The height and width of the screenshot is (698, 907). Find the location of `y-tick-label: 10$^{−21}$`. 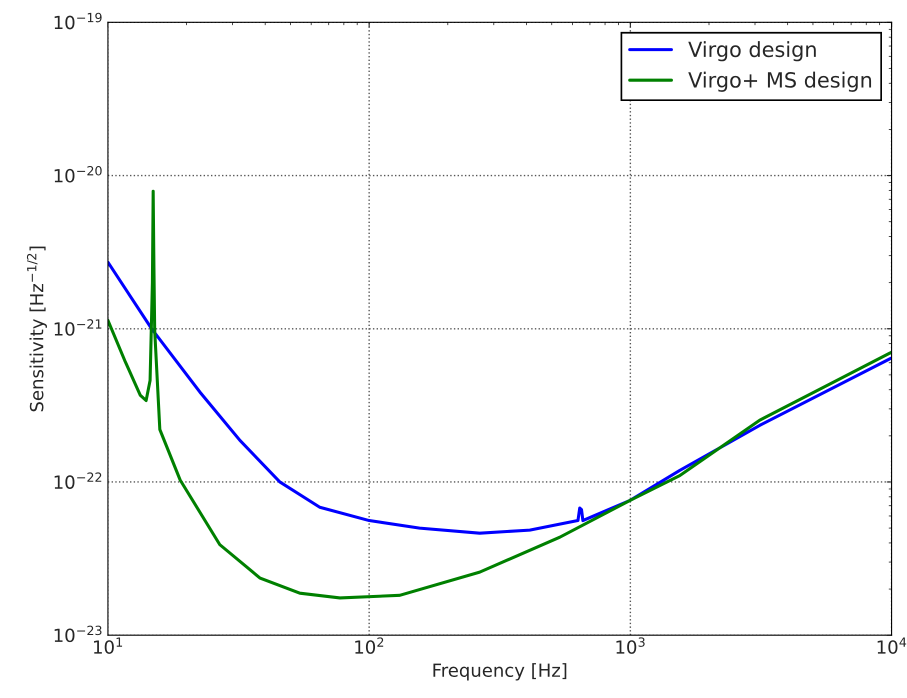

y-tick-label: 10$^{−21}$ is located at coordinates (78, 327).